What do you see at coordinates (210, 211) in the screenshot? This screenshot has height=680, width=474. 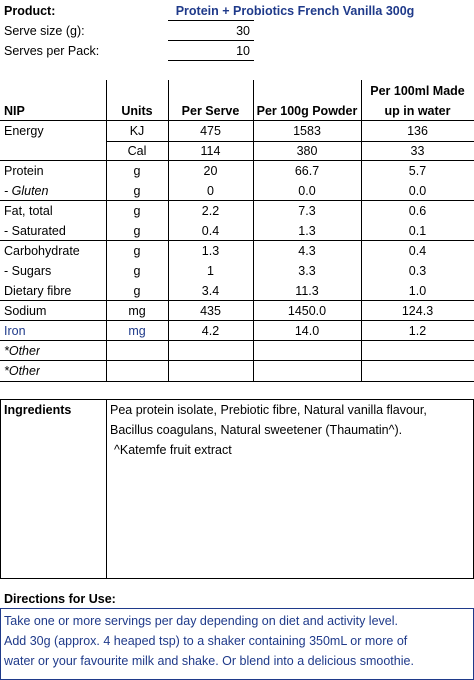 I see `row-per-serve: 2.2` at bounding box center [210, 211].